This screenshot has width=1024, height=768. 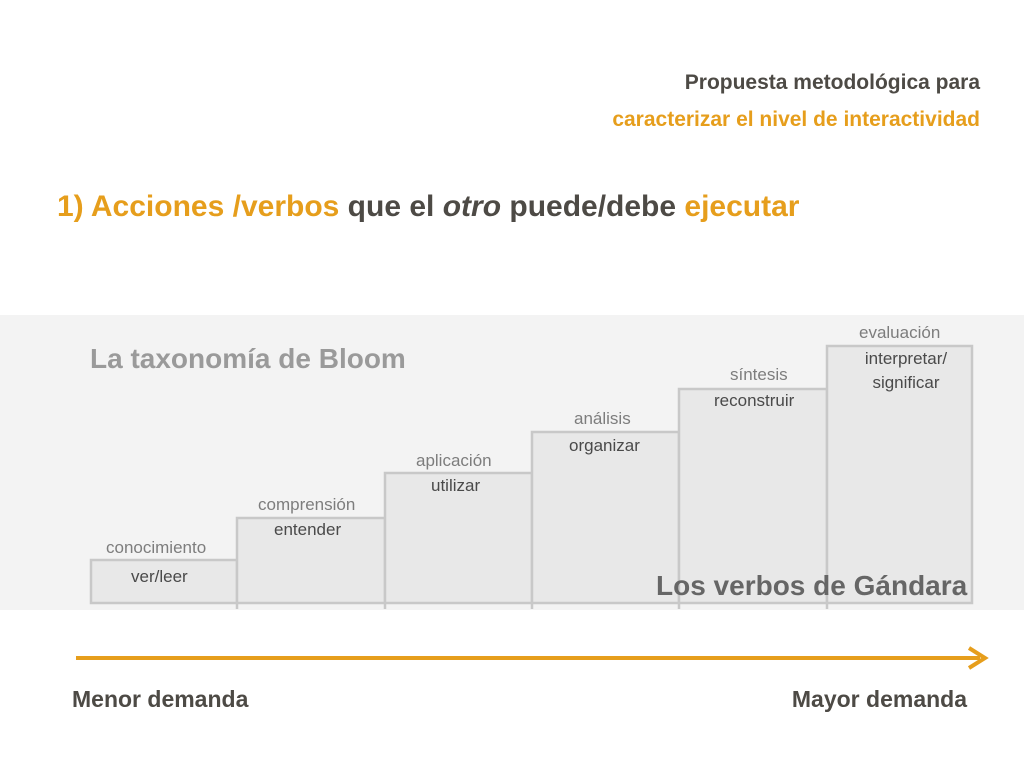 What do you see at coordinates (754, 400) in the screenshot?
I see `step-verb-reconstruir: reconstruir` at bounding box center [754, 400].